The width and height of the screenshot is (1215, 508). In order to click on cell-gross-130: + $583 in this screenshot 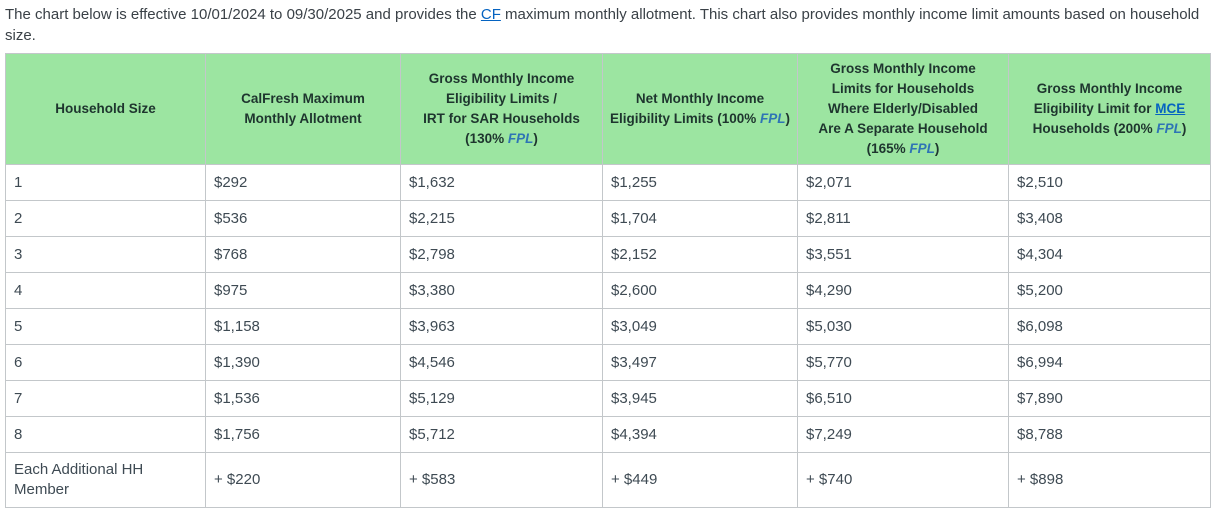, I will do `click(501, 480)`.